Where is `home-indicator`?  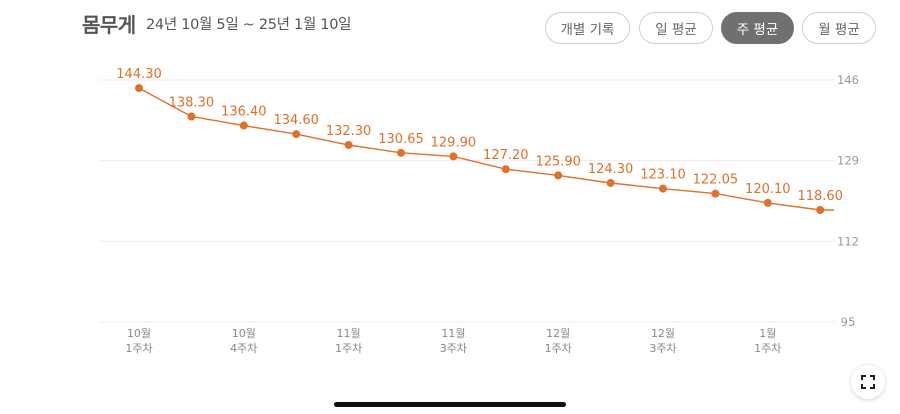 home-indicator is located at coordinates (450, 404).